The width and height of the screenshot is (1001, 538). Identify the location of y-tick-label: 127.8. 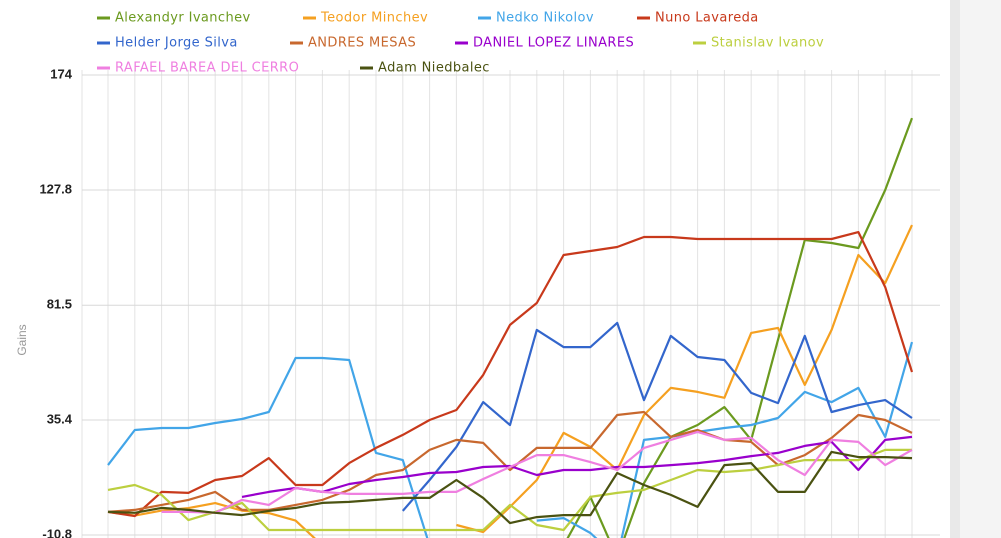
(55, 188).